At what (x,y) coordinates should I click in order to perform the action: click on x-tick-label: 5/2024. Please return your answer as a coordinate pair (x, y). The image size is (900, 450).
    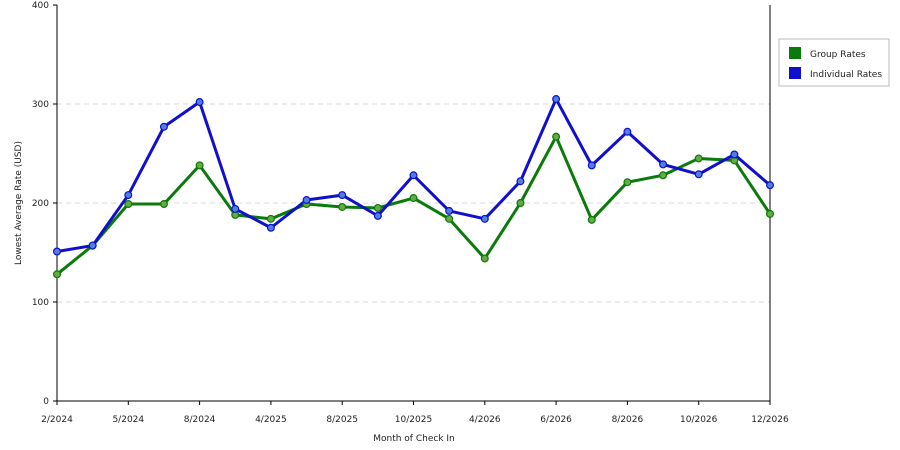
    Looking at the image, I should click on (128, 420).